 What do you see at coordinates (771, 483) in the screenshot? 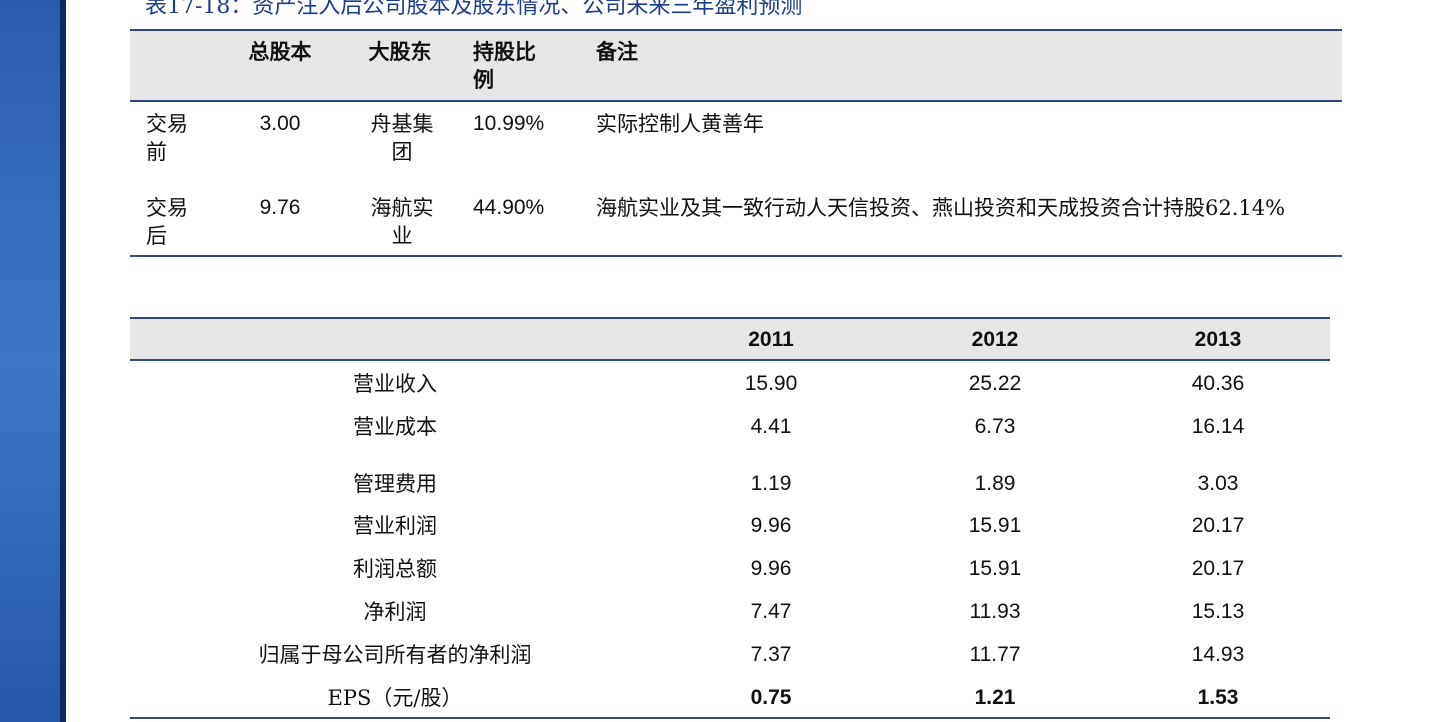
I see `cell: 1.19` at bounding box center [771, 483].